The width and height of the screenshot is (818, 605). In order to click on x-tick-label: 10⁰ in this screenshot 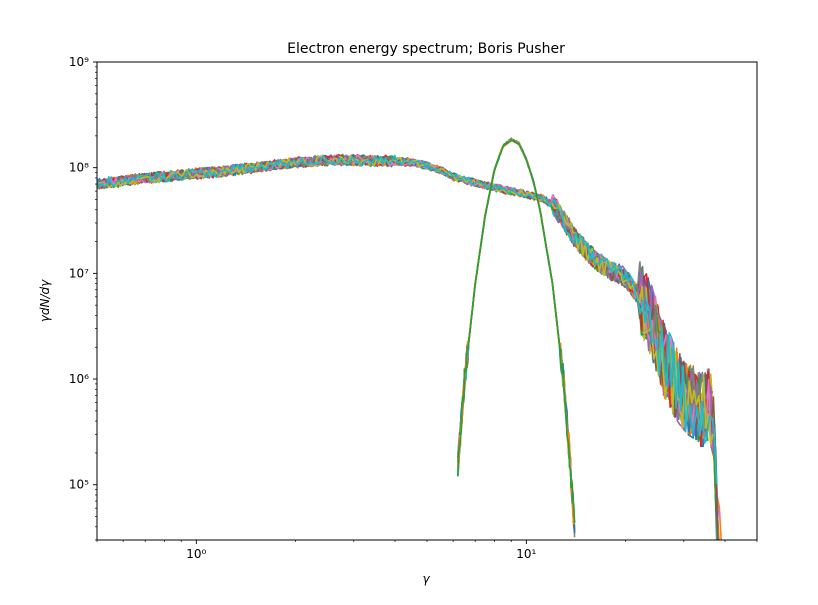, I will do `click(196, 554)`.